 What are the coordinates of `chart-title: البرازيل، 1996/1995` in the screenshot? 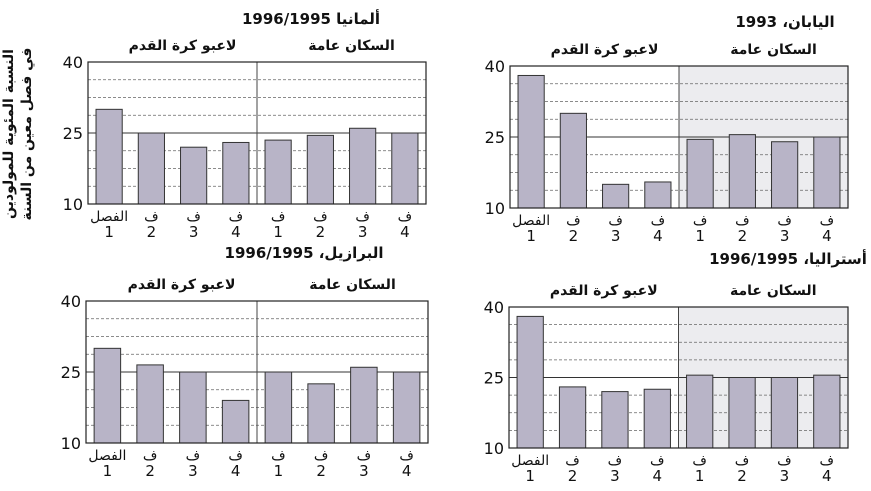 It's located at (304, 253).